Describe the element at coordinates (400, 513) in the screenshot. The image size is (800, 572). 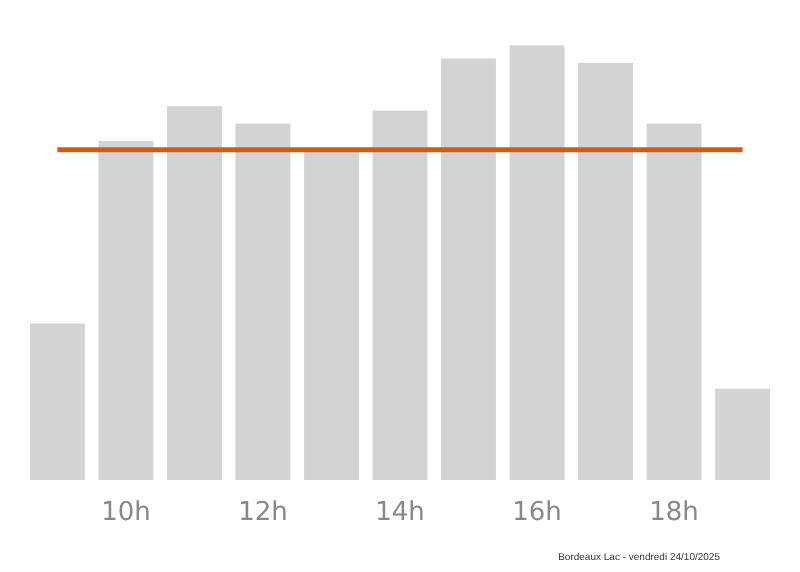
I see `x-tick-label: 14h` at that location.